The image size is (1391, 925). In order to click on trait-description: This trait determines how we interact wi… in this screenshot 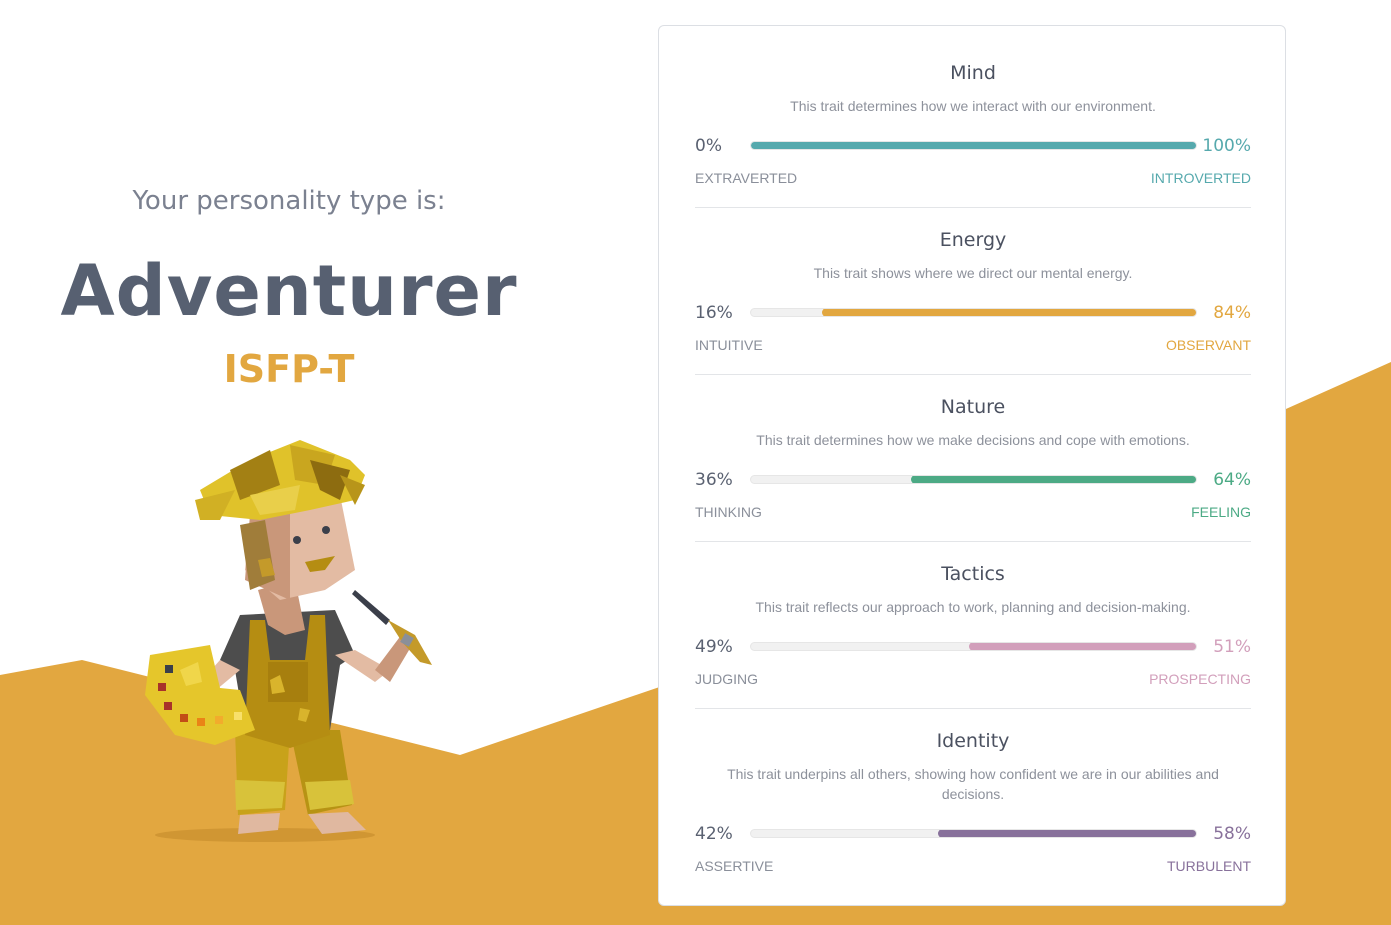, I will do `click(973, 106)`.